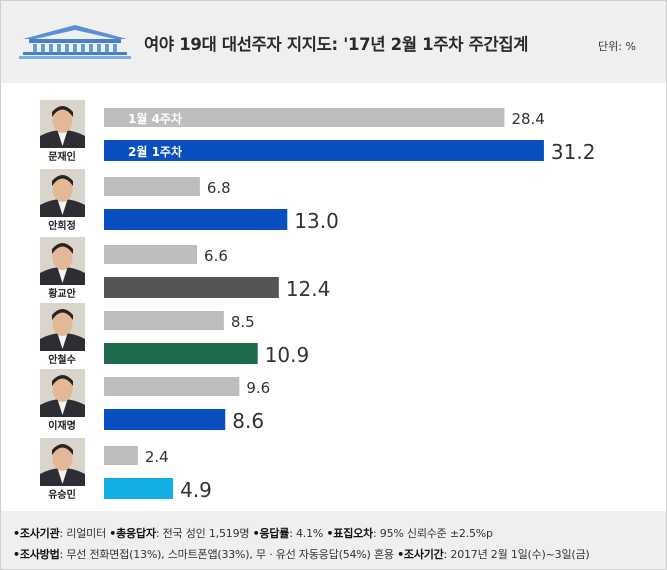  What do you see at coordinates (155, 401) in the screenshot?
I see `candidate-group: 이재명 9.6 8.6` at bounding box center [155, 401].